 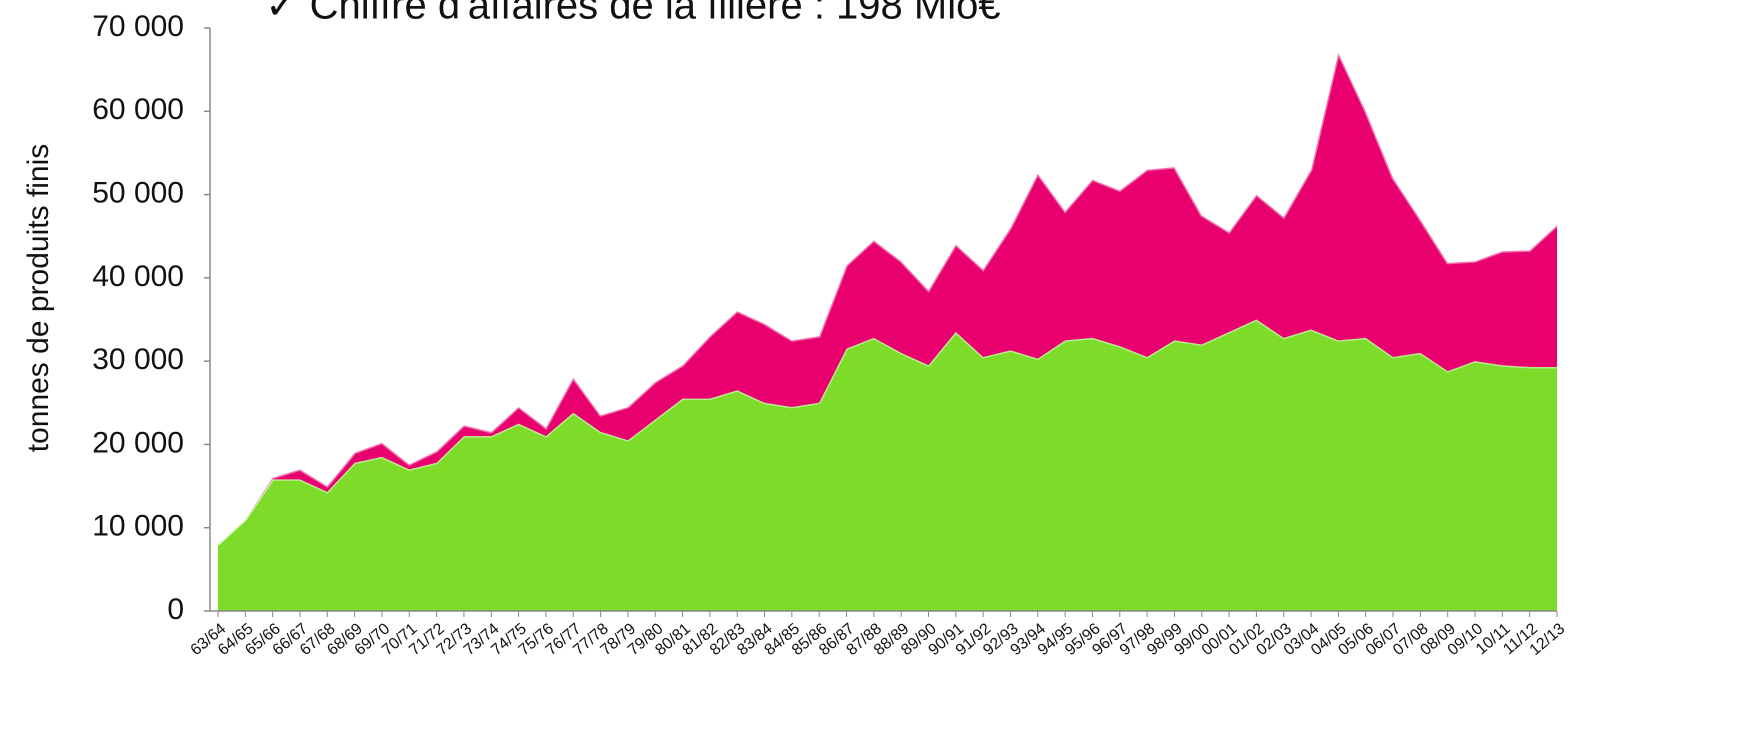 What do you see at coordinates (38, 298) in the screenshot?
I see `y-axis-label: tonnes de produits finis` at bounding box center [38, 298].